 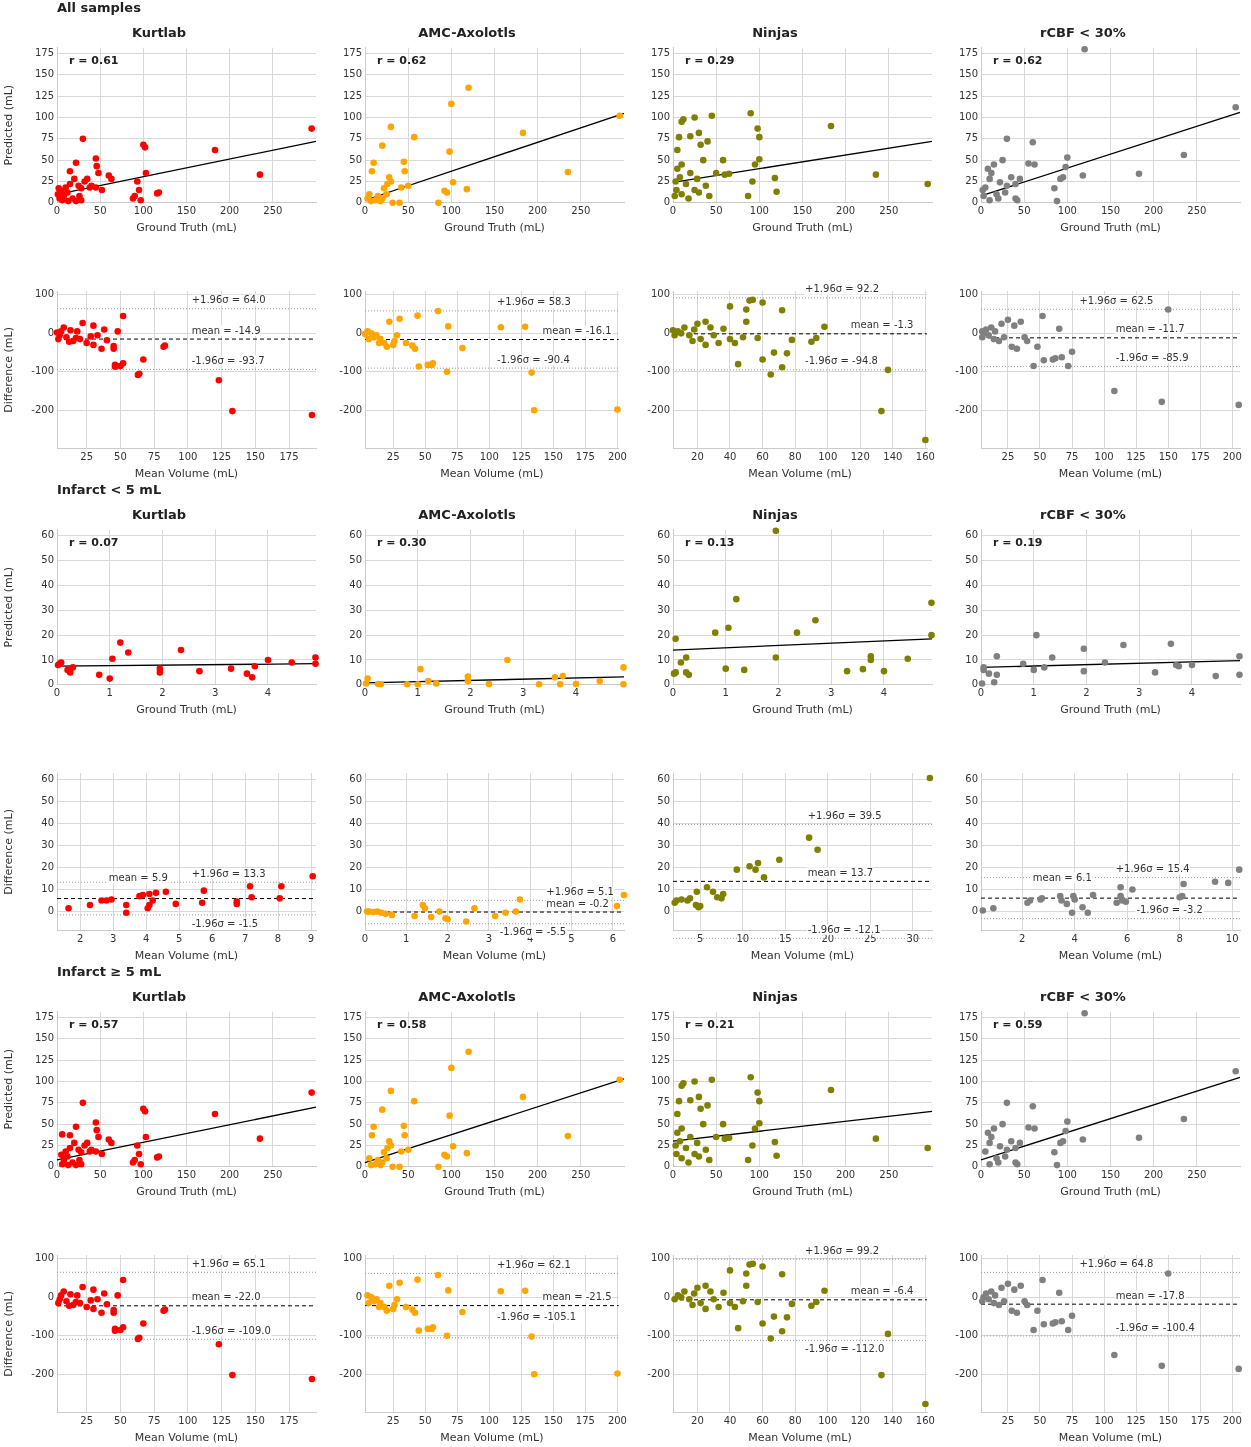 I want to click on chart-title: rCBF < 30%, so click(x=1083, y=33).